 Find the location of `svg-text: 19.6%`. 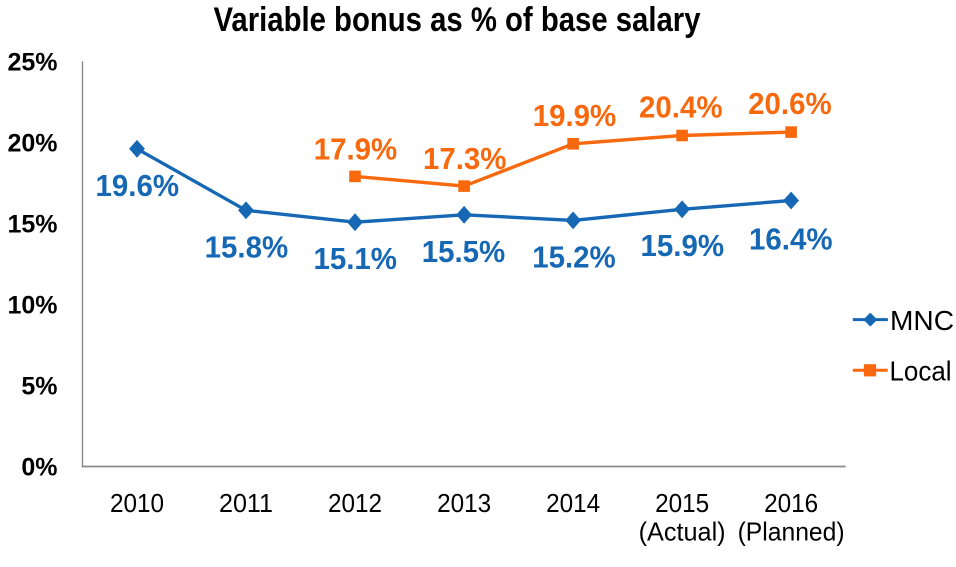

svg-text: 19.6% is located at coordinates (138, 185).